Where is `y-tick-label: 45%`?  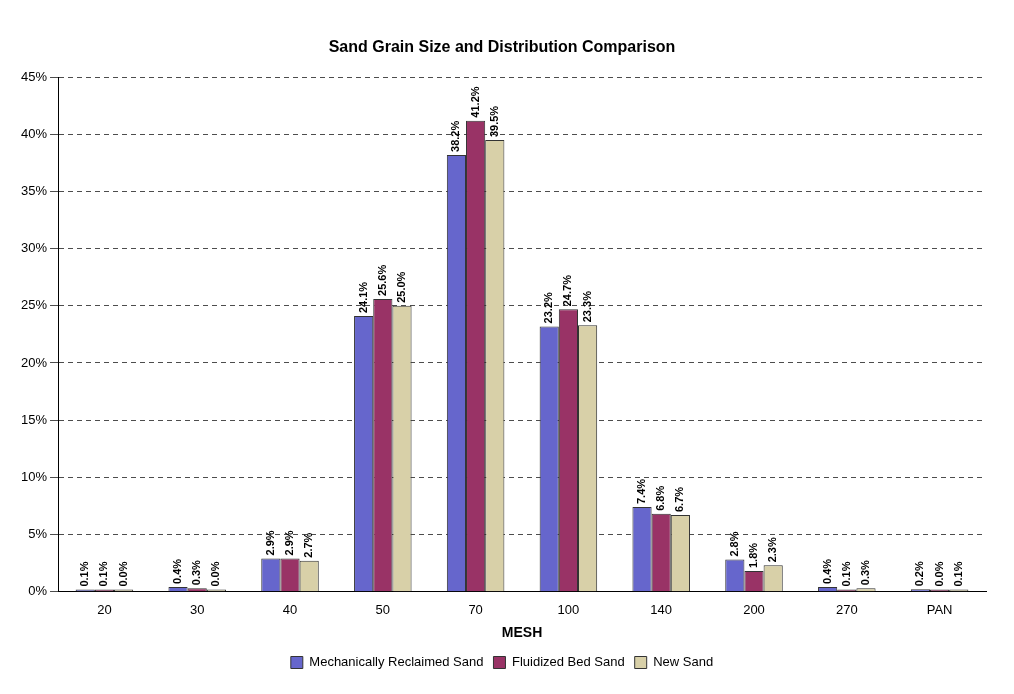 y-tick-label: 45% is located at coordinates (34, 76).